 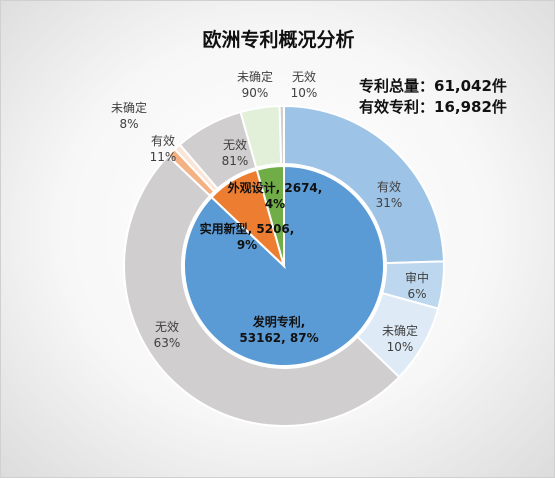 I want to click on chart-title: 欧洲专利概况分析, so click(x=278, y=40).